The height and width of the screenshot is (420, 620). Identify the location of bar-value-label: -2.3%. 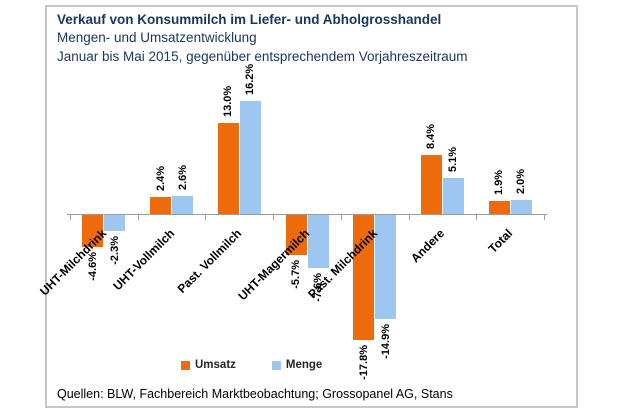
(114, 250).